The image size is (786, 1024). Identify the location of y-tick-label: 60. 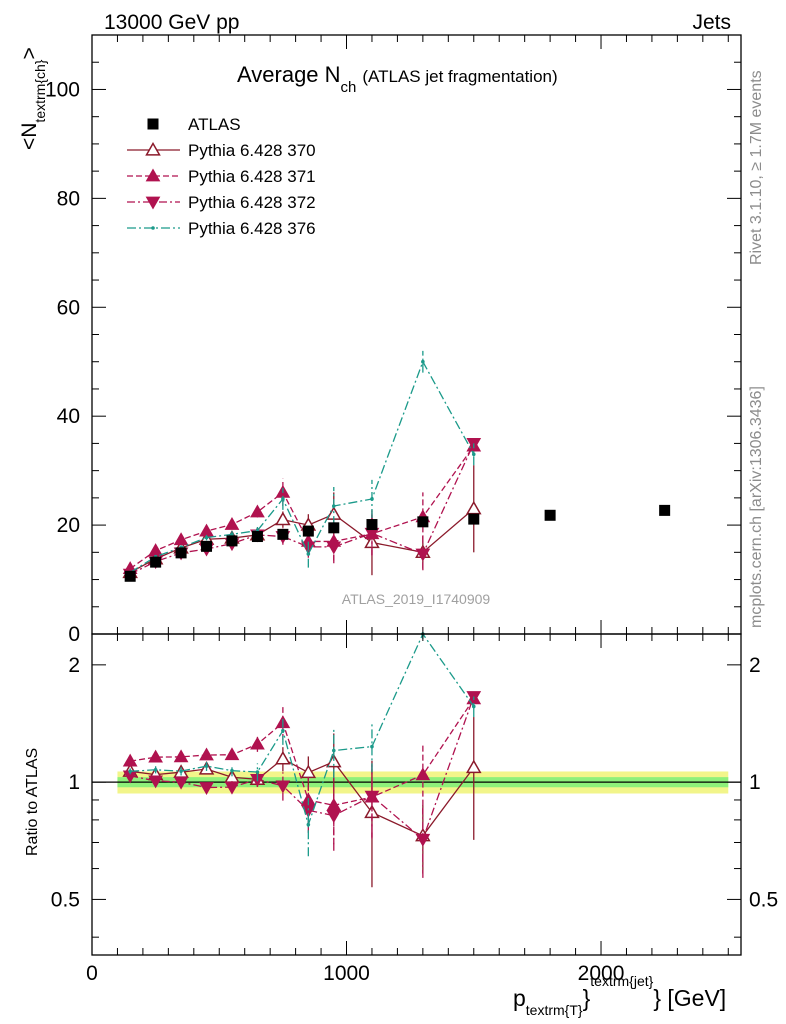
(68, 307).